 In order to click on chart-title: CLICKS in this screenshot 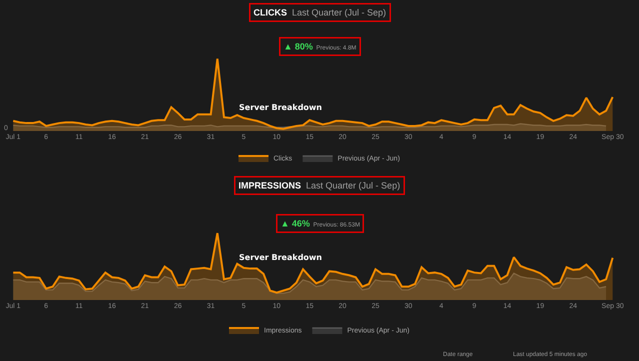, I will do `click(270, 13)`.